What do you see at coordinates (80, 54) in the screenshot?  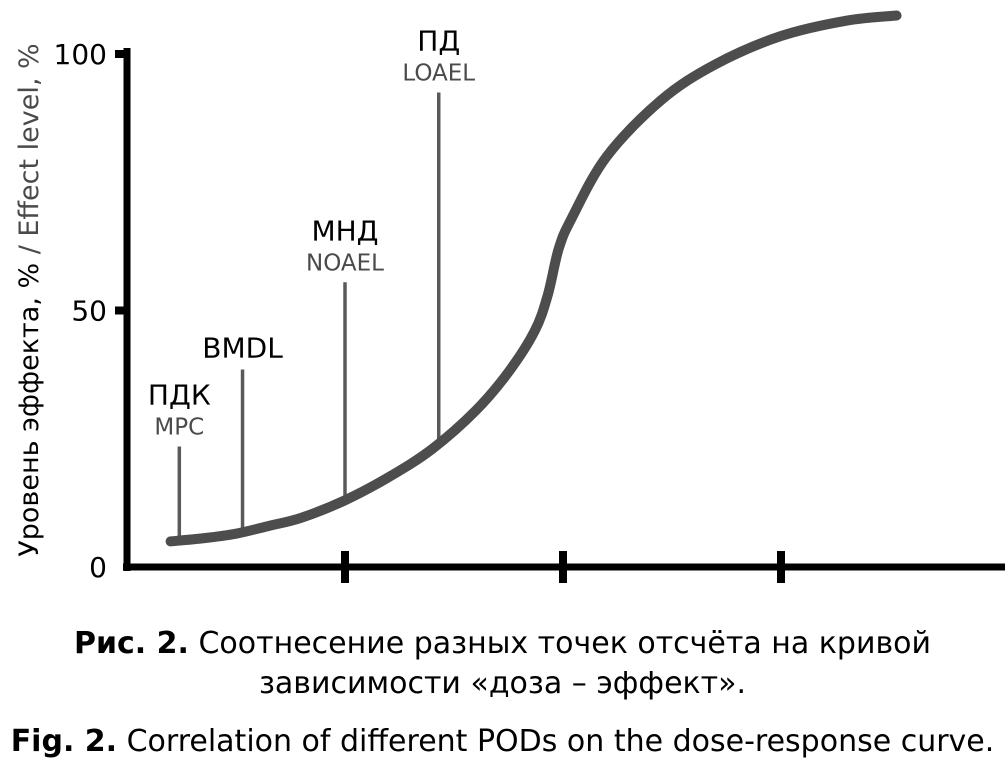 I see `y-tick-label: 100` at bounding box center [80, 54].